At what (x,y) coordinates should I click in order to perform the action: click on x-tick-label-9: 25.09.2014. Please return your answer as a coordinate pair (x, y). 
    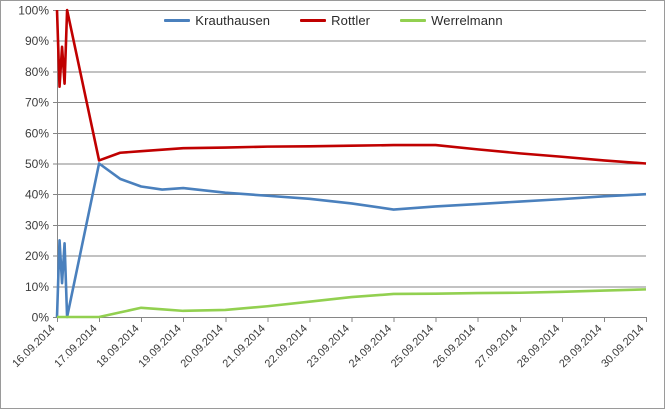
    Looking at the image, I should click on (412, 346).